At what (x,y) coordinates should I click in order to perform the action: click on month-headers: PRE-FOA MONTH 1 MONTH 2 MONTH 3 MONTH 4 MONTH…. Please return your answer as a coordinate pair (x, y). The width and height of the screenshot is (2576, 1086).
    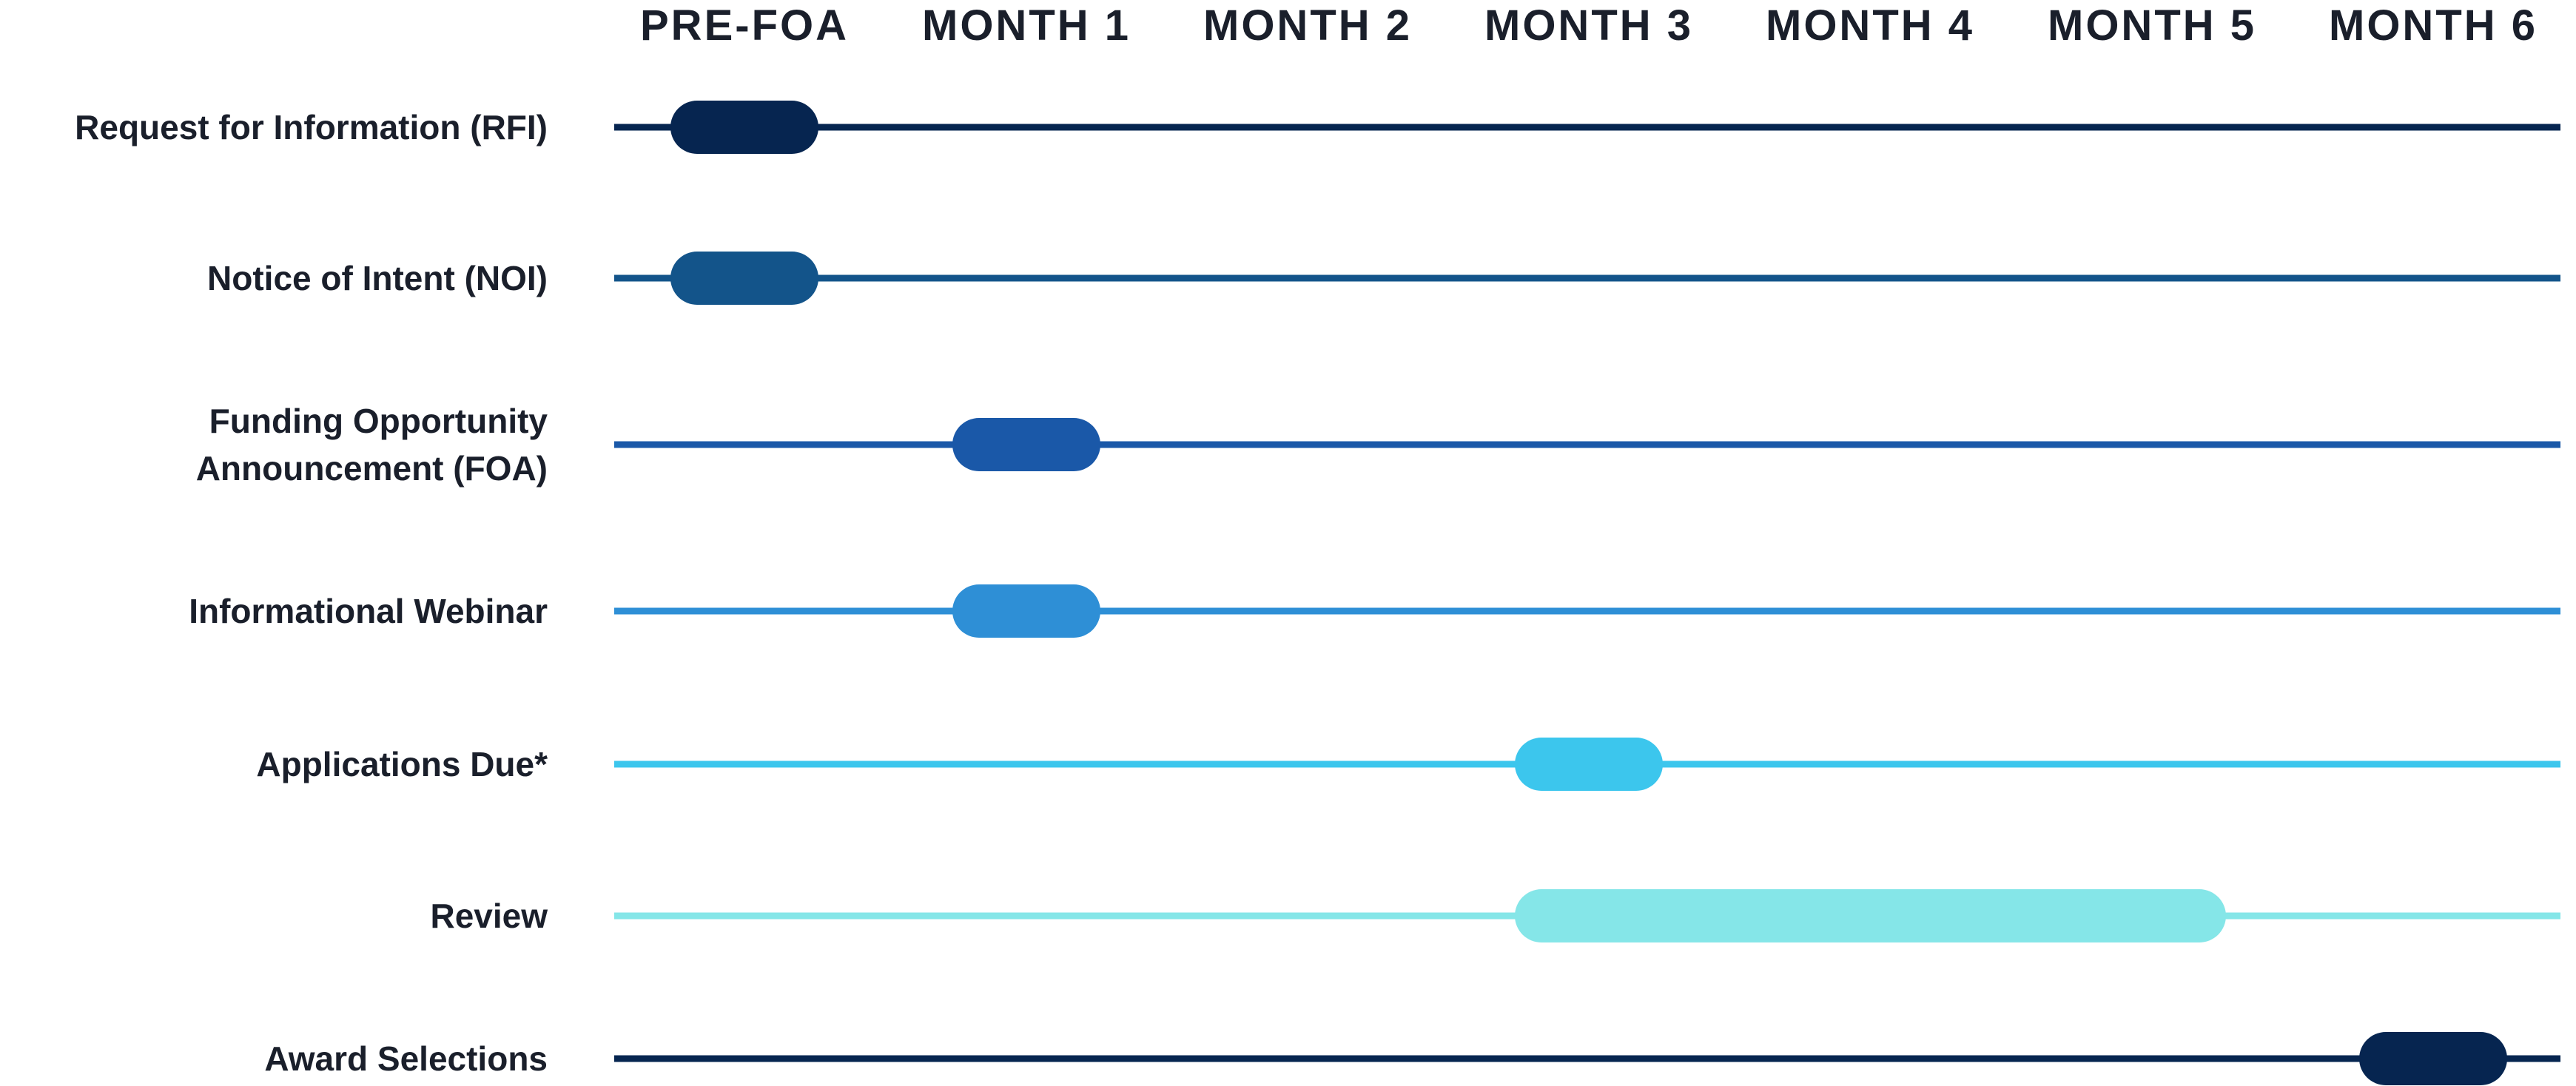
    Looking at the image, I should click on (1589, 26).